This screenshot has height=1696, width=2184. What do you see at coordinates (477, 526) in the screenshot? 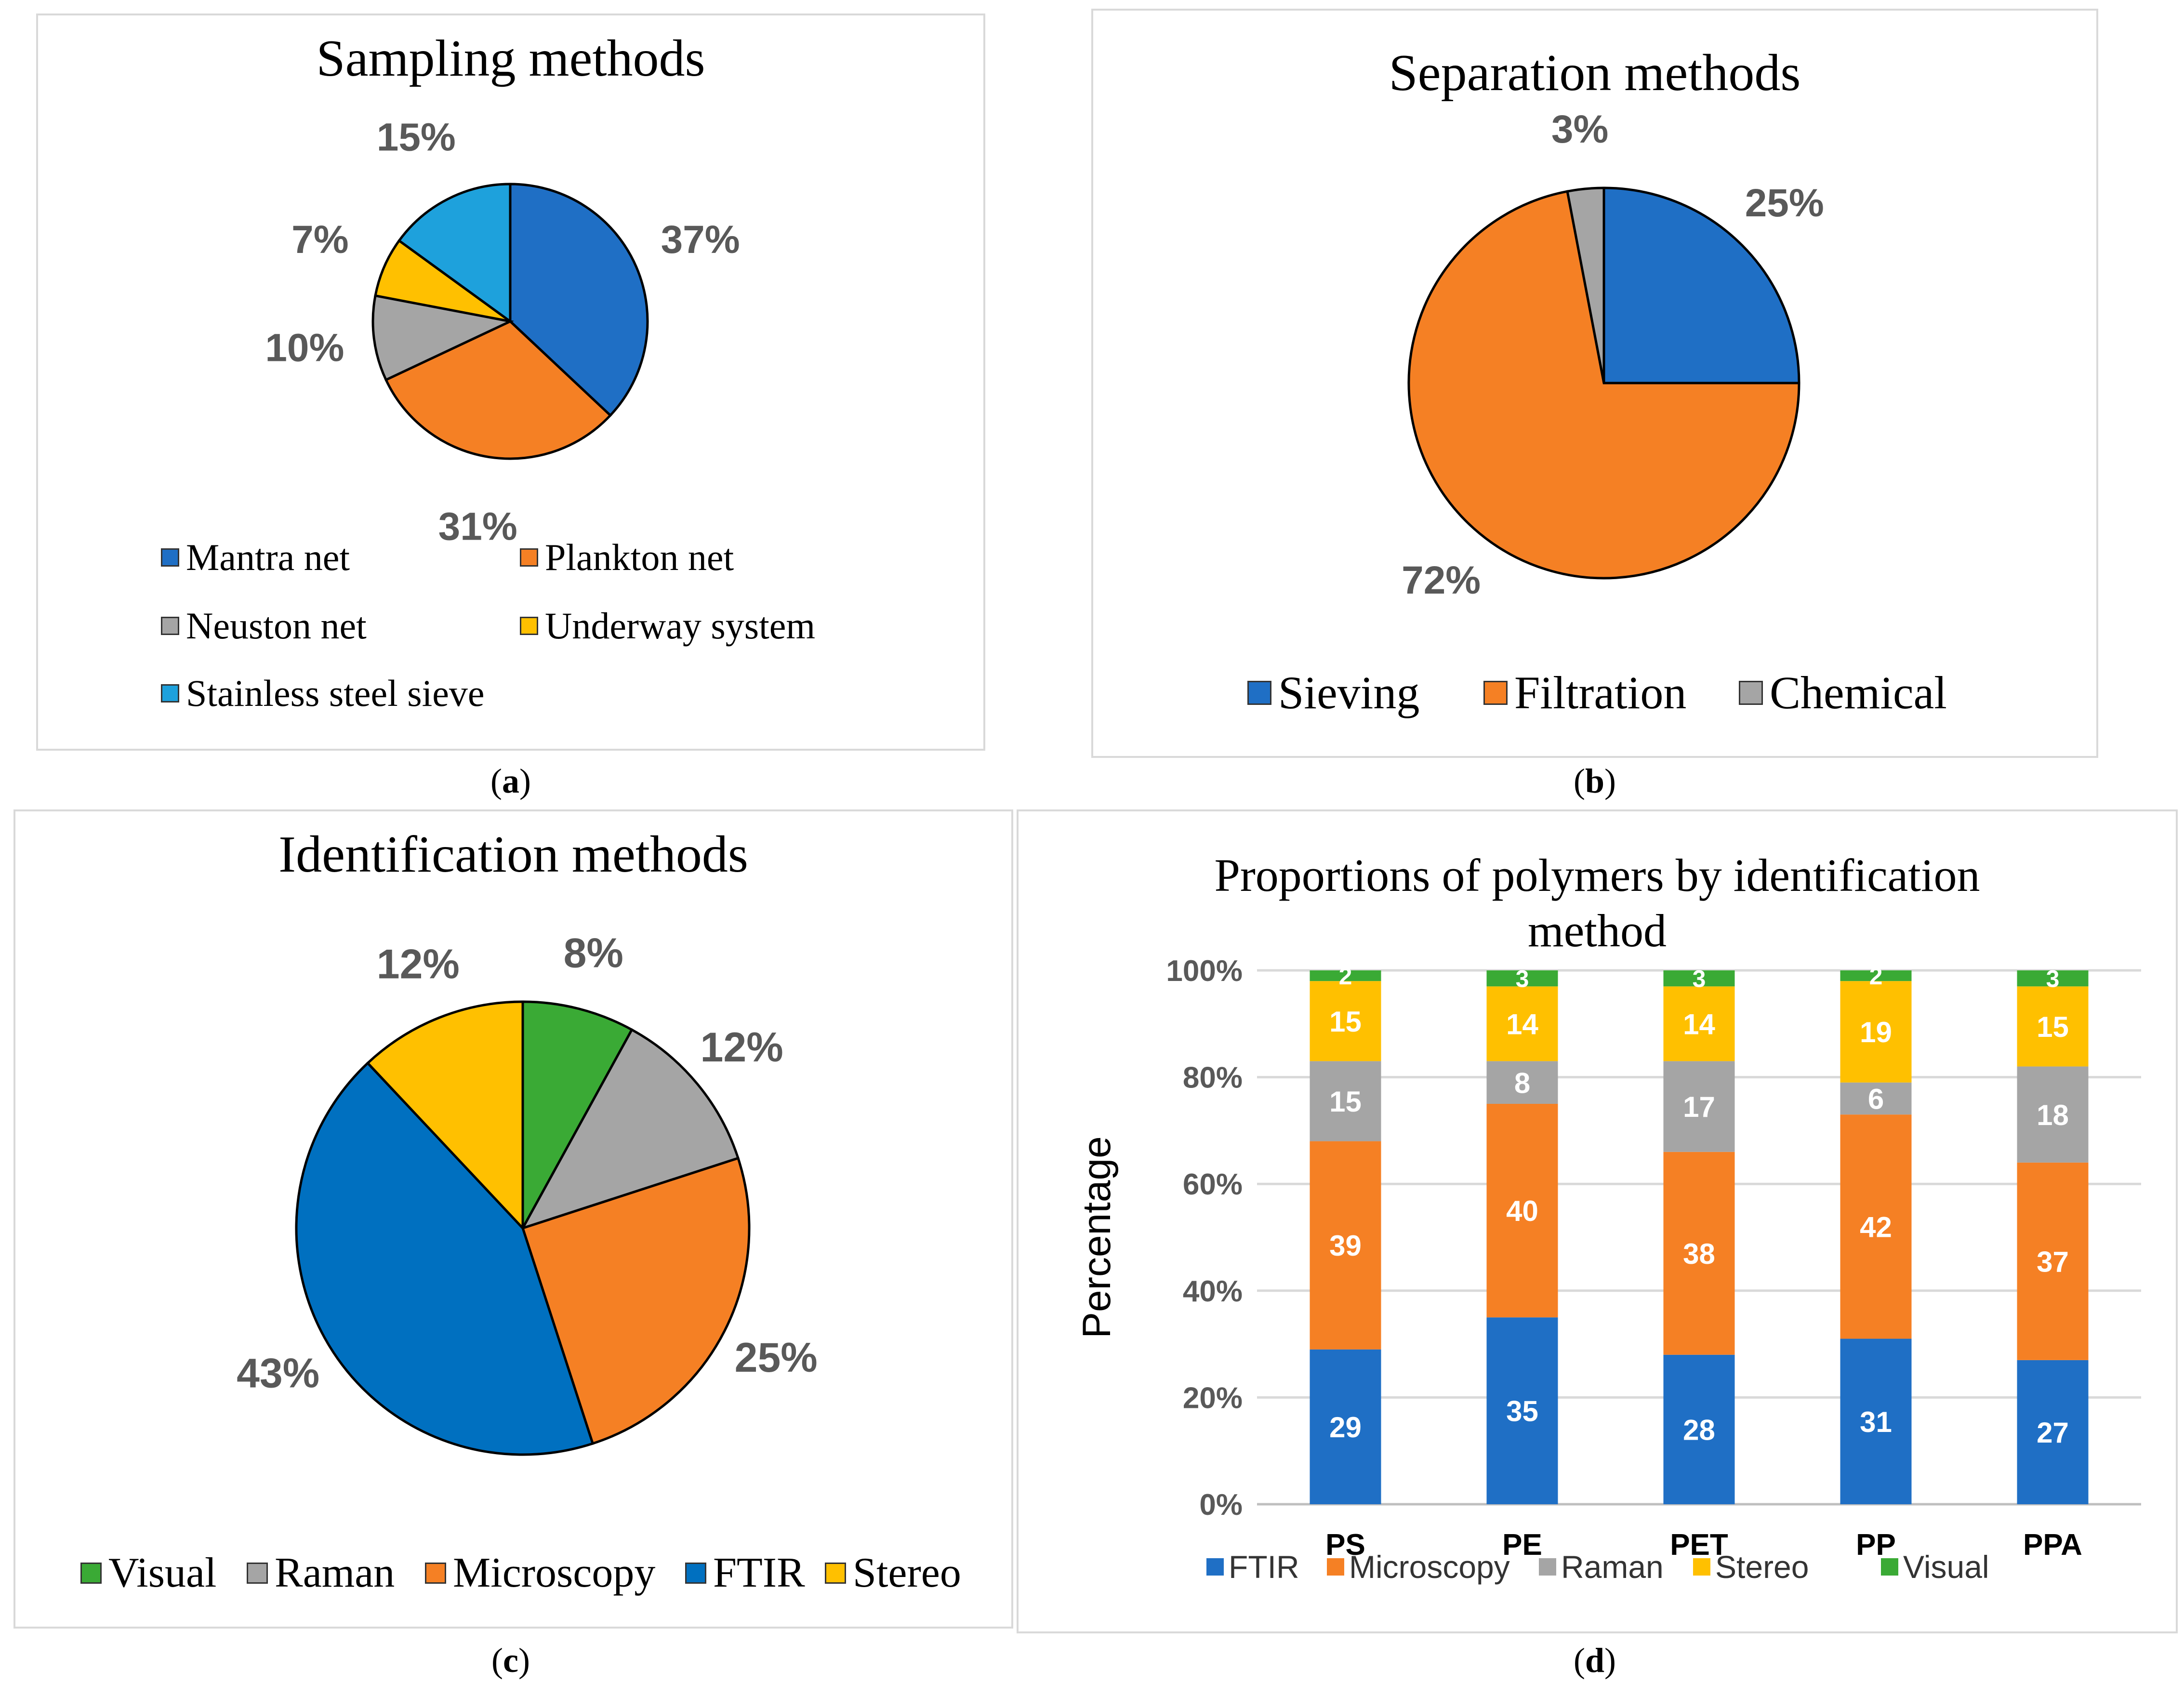
I see `pie-value-label: 31%` at bounding box center [477, 526].